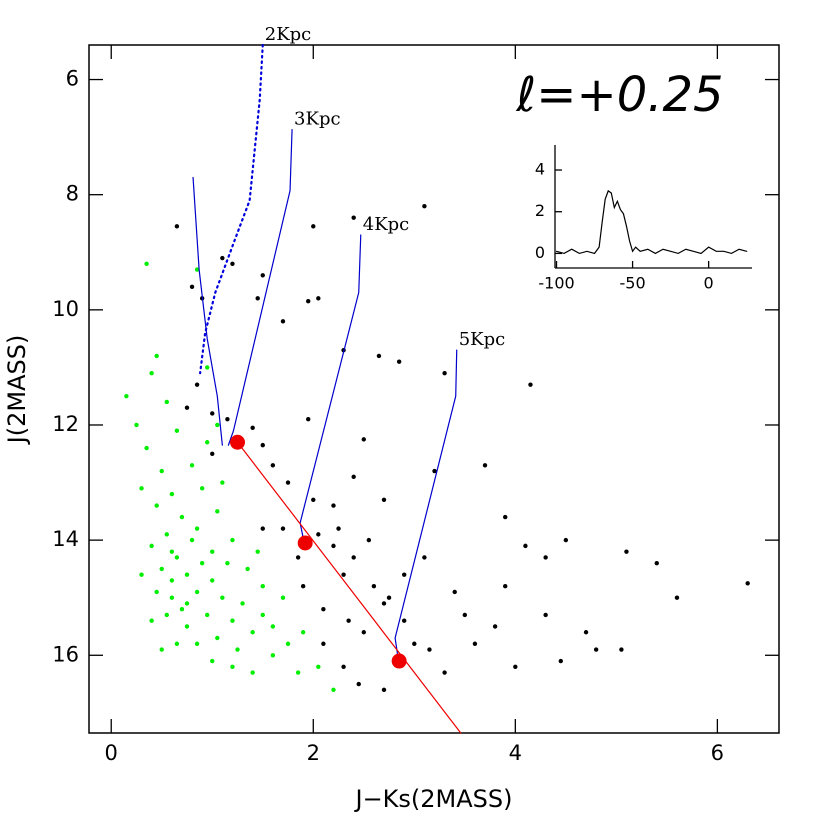  Describe the element at coordinates (717, 753) in the screenshot. I see `x-tick-label: 6` at that location.